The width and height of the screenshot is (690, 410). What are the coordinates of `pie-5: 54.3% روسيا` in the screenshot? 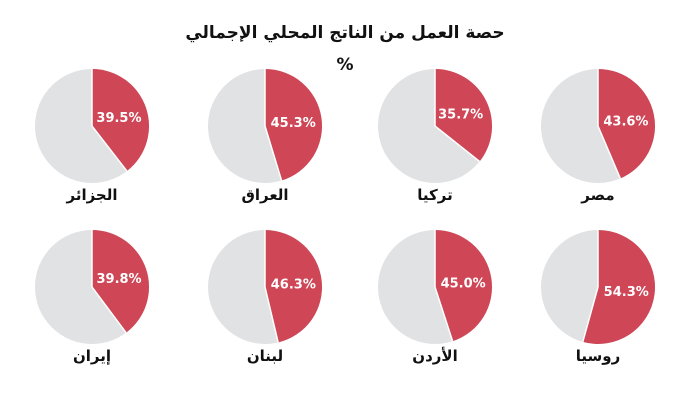 It's located at (598, 297).